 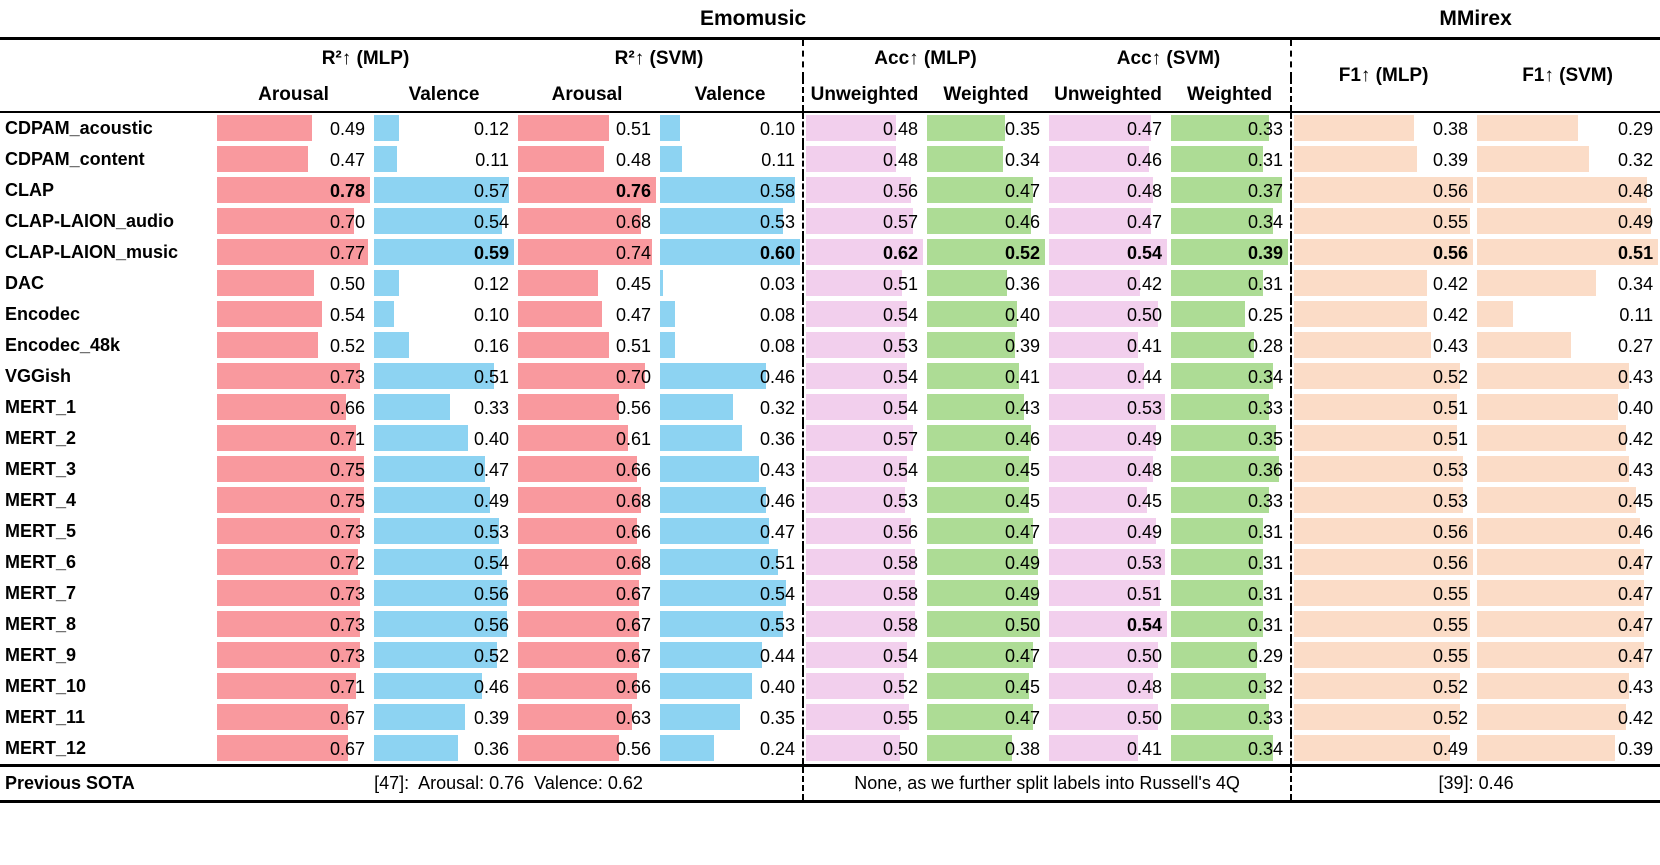 What do you see at coordinates (587, 190) in the screenshot?
I see `value-cell-r2_svm_arousal: 0.76` at bounding box center [587, 190].